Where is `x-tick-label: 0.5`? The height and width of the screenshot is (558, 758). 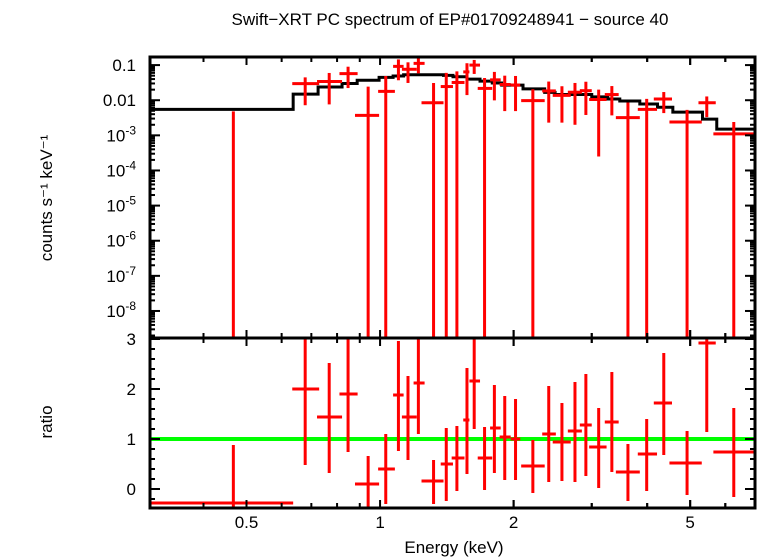
x-tick-label: 0.5 is located at coordinates (247, 522).